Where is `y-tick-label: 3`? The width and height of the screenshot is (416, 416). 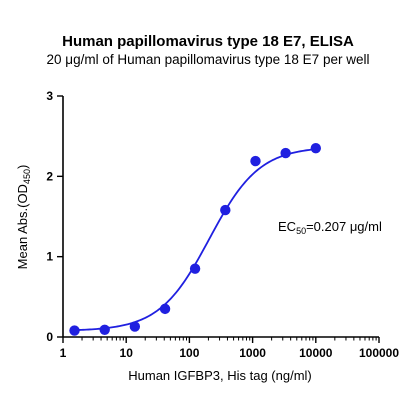
y-tick-label: 3 is located at coordinates (49, 96).